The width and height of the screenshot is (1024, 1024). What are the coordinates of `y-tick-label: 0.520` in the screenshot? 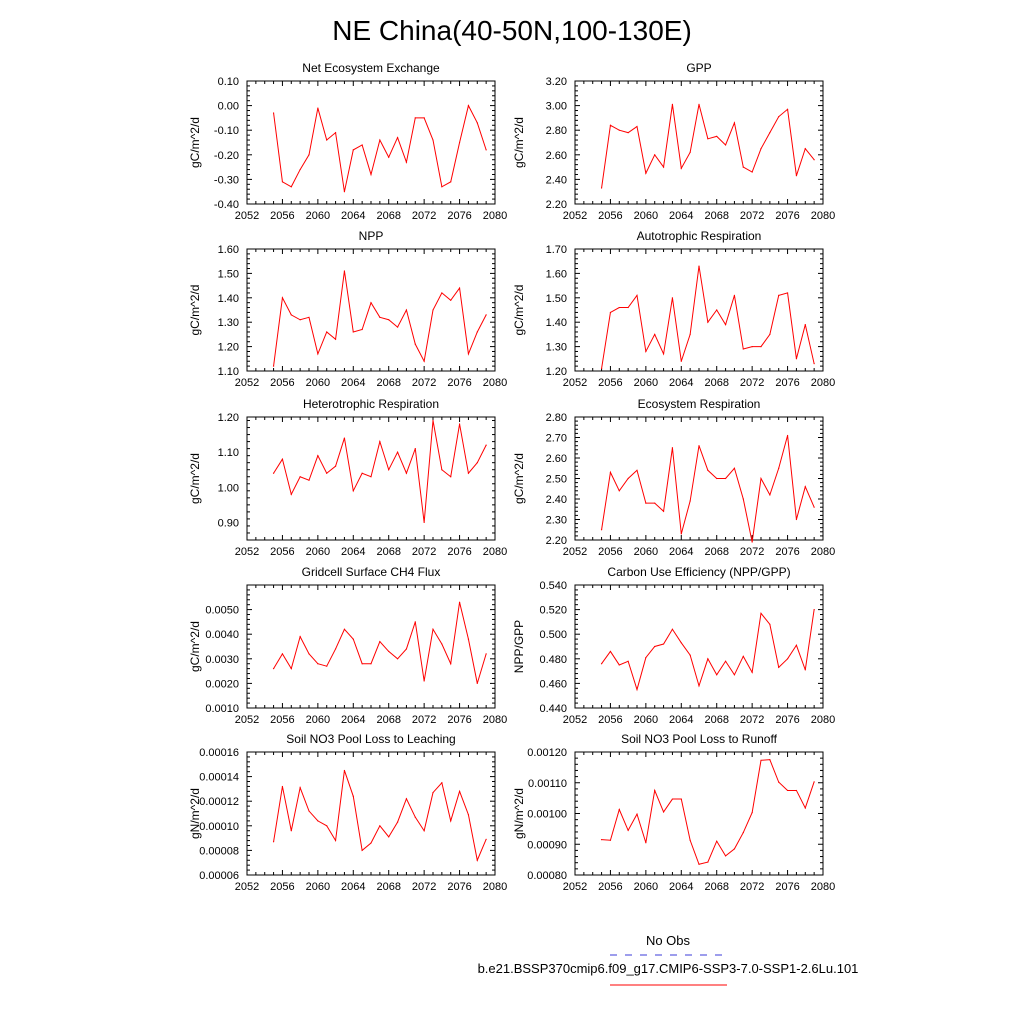 It's located at (553, 611).